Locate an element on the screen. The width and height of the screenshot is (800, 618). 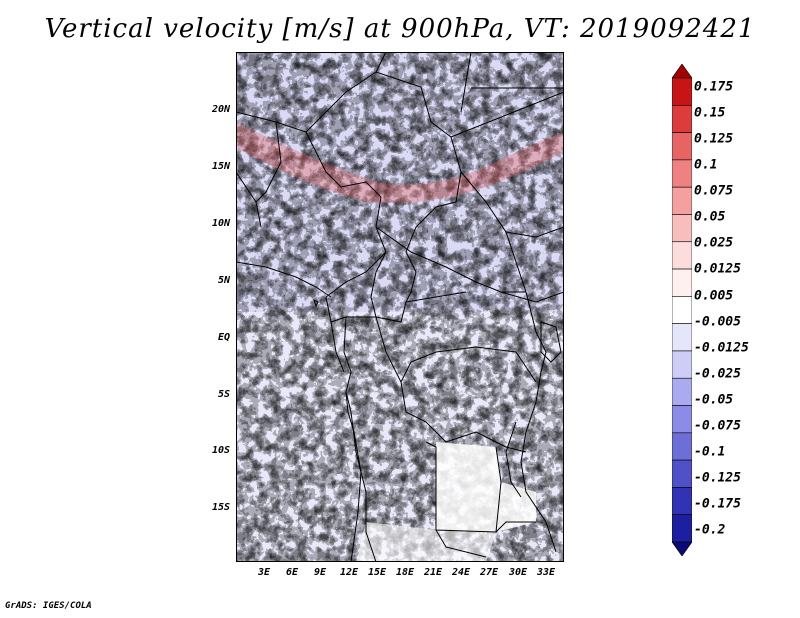
colorbar-label: 0.125 is located at coordinates (714, 139).